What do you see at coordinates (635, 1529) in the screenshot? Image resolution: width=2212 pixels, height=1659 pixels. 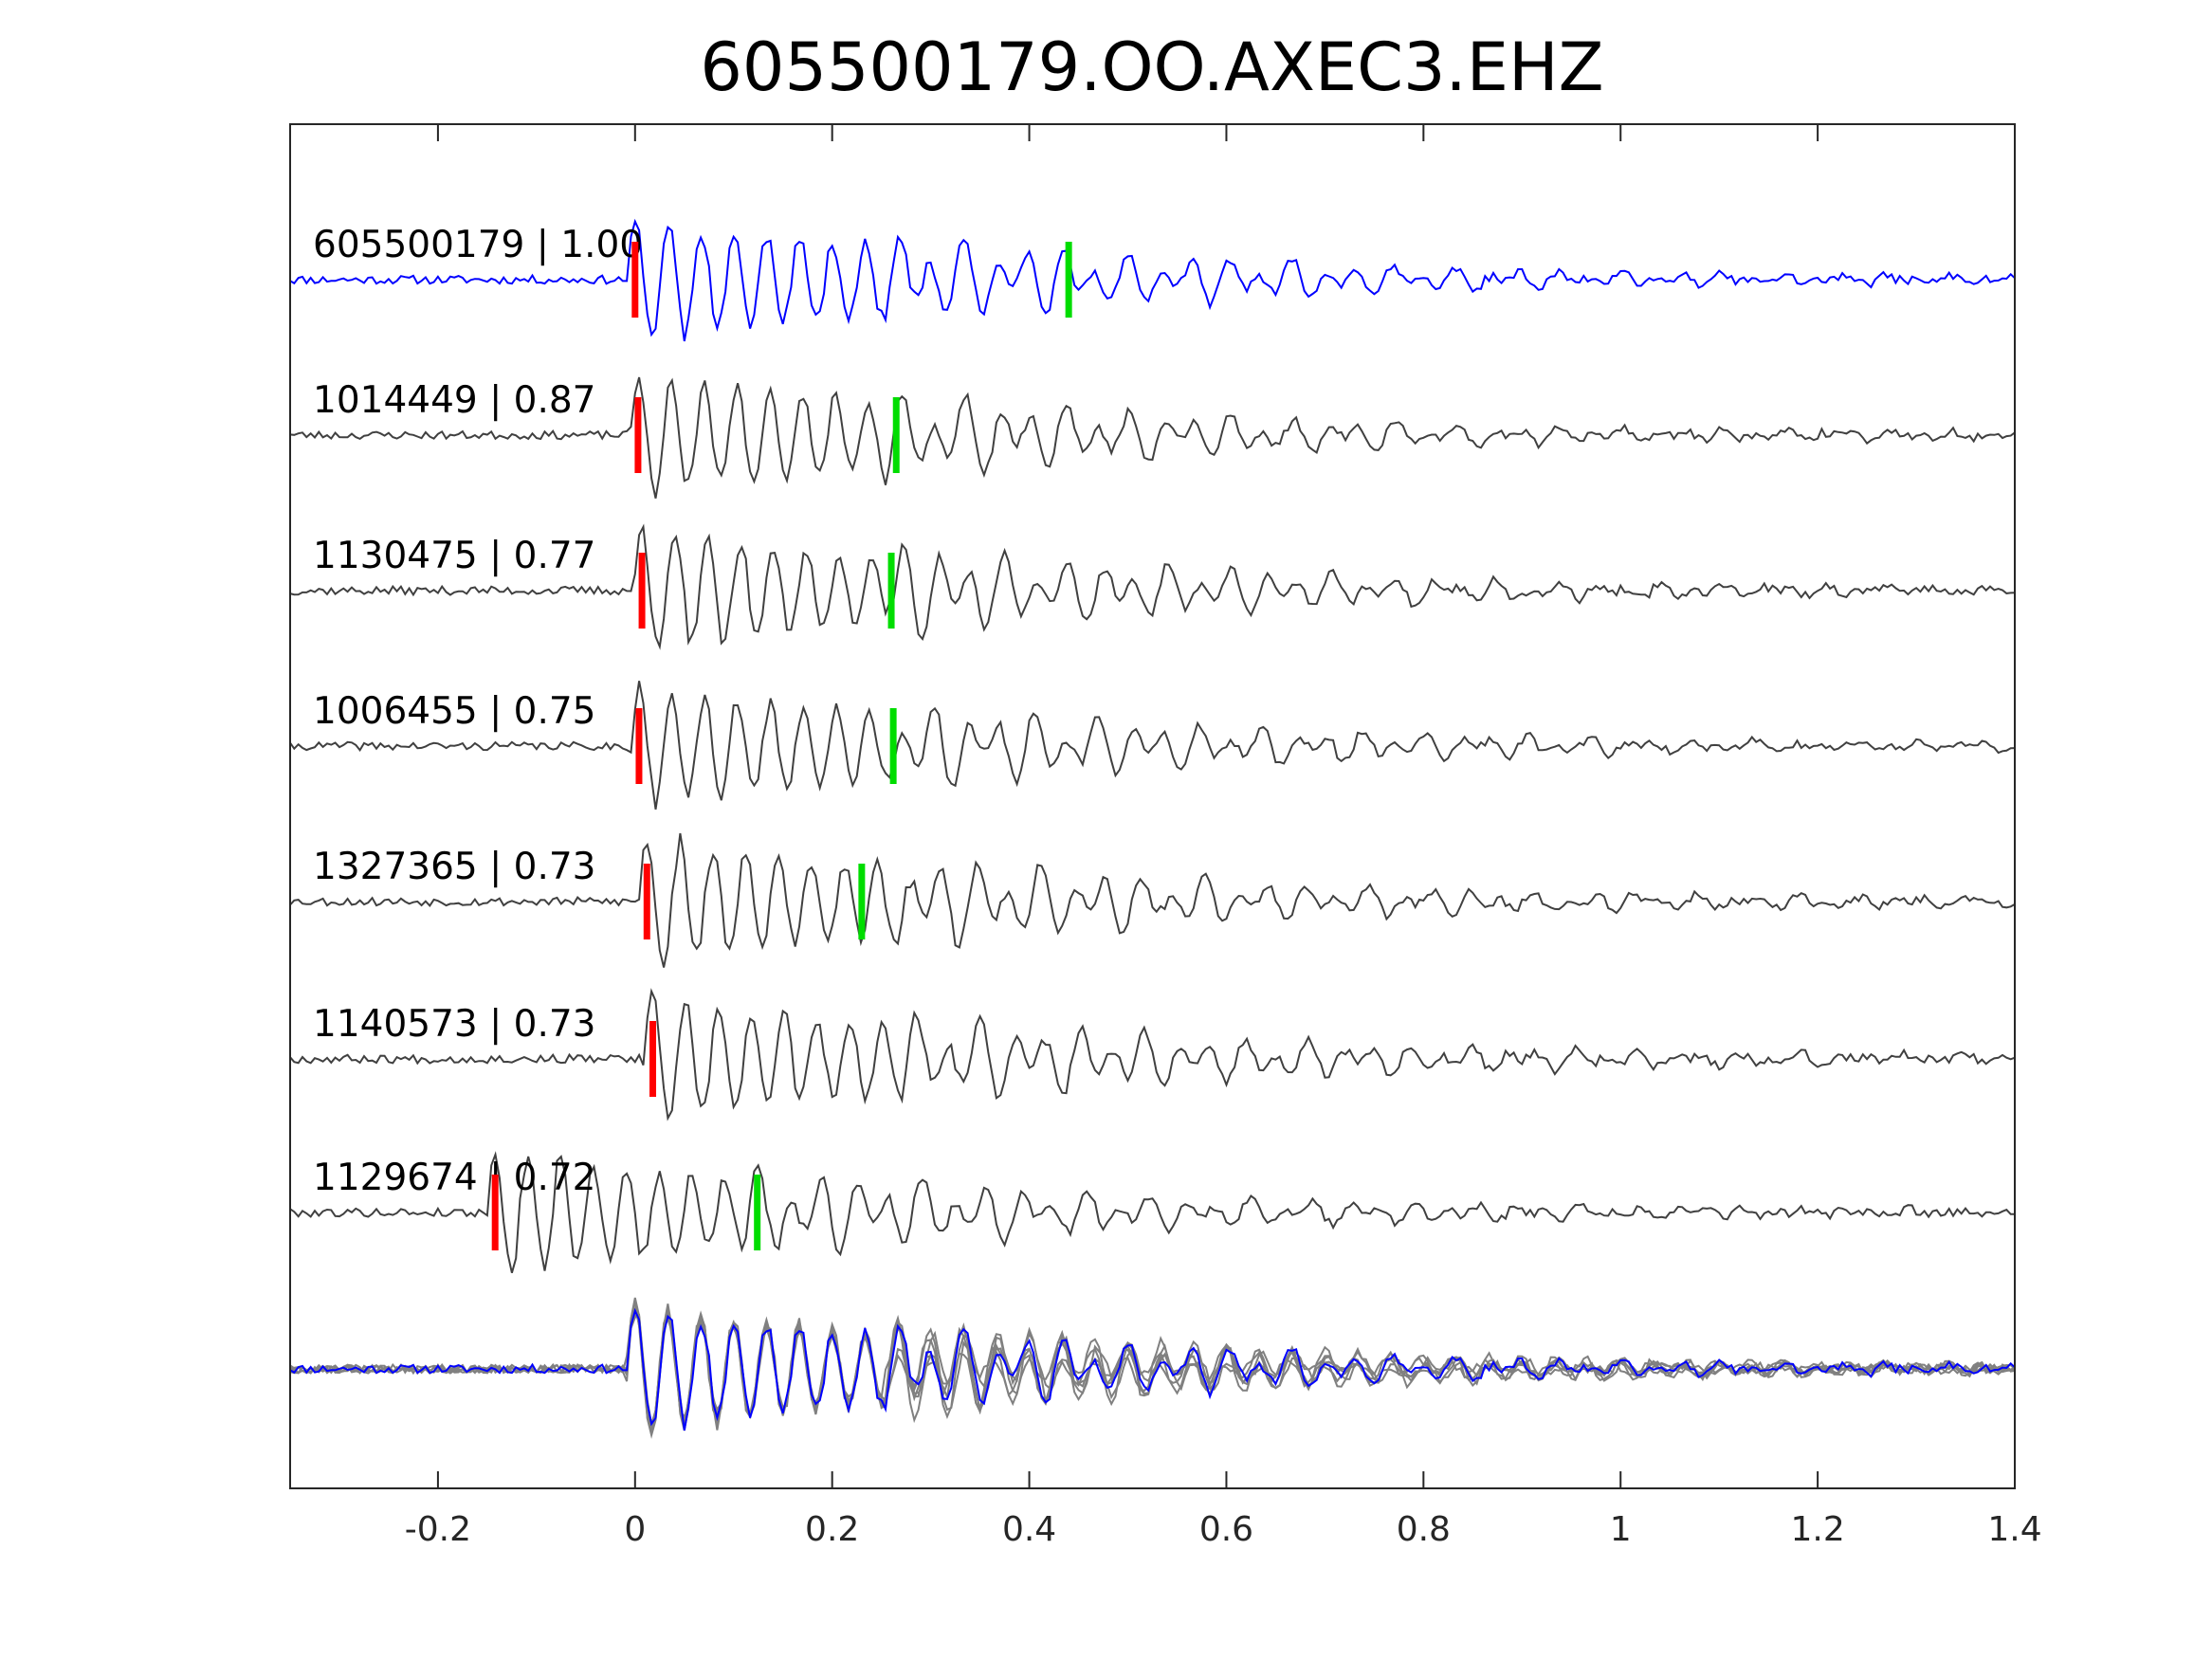 I see `x-tick-label: 0` at bounding box center [635, 1529].